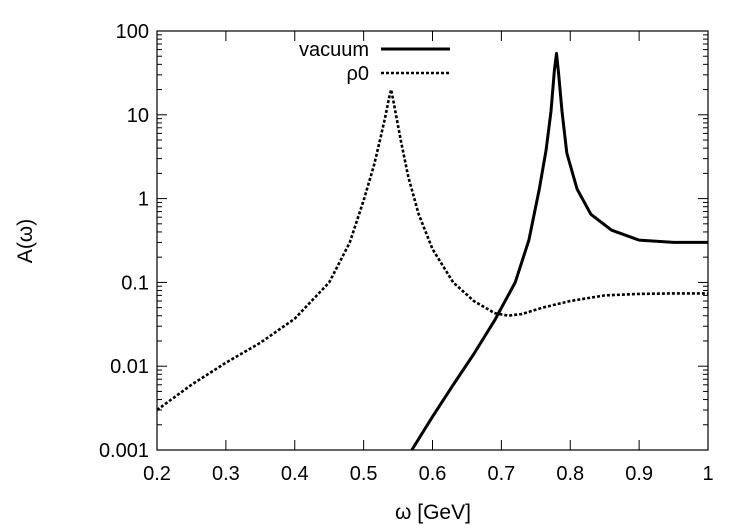 This screenshot has height=525, width=750. Describe the element at coordinates (124, 451) in the screenshot. I see `y-tick-label: 0.001` at that location.